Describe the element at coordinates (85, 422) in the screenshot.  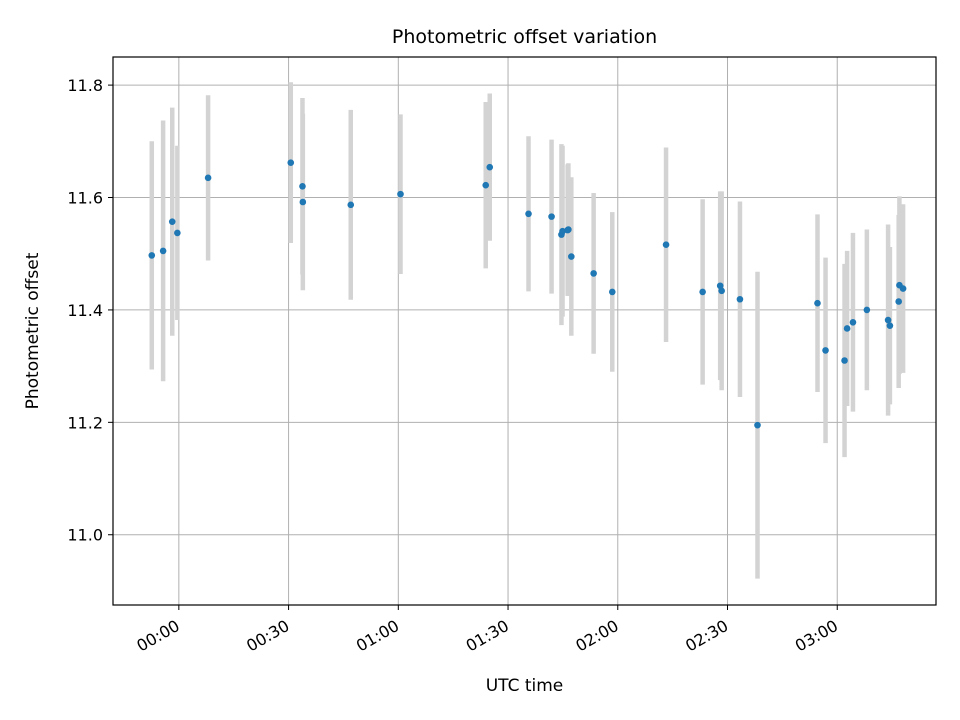
I see `y-tick-label: 11.2` at that location.